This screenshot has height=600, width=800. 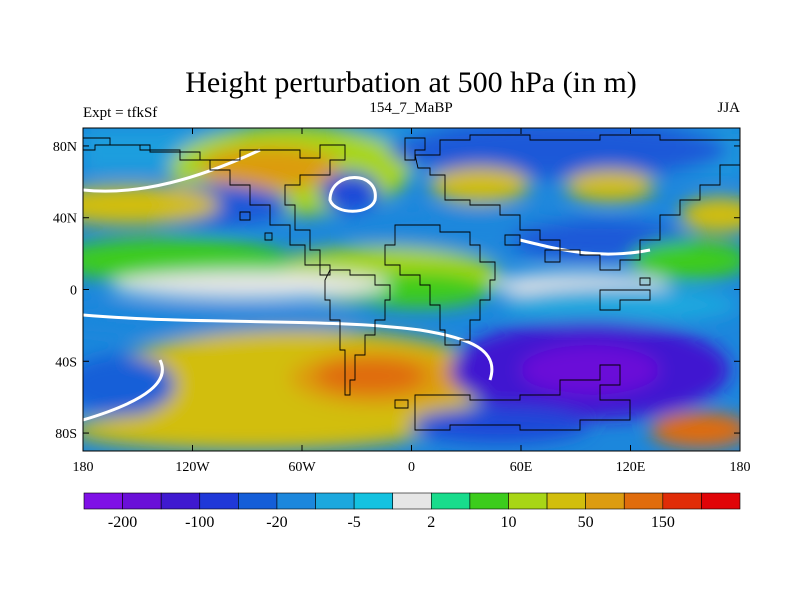 I want to click on lon-tick-label: 60W, so click(x=302, y=467).